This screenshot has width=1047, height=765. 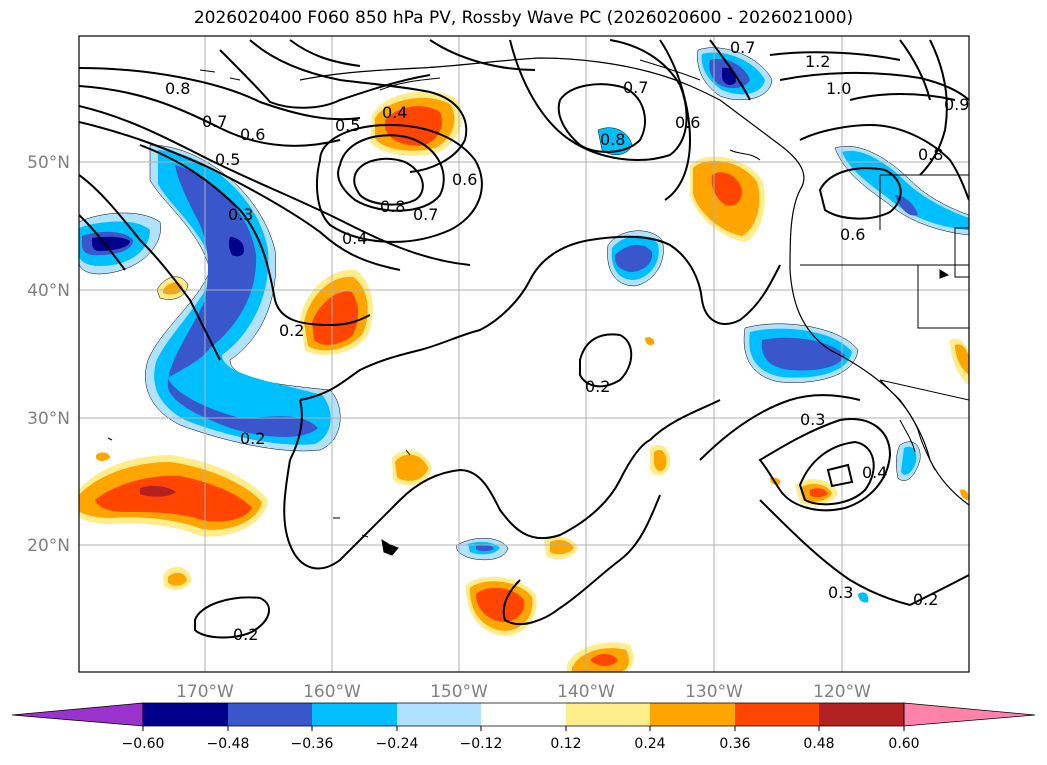 I want to click on lat-labels: 50°N 40°N 30°N 20°N, so click(x=48, y=354).